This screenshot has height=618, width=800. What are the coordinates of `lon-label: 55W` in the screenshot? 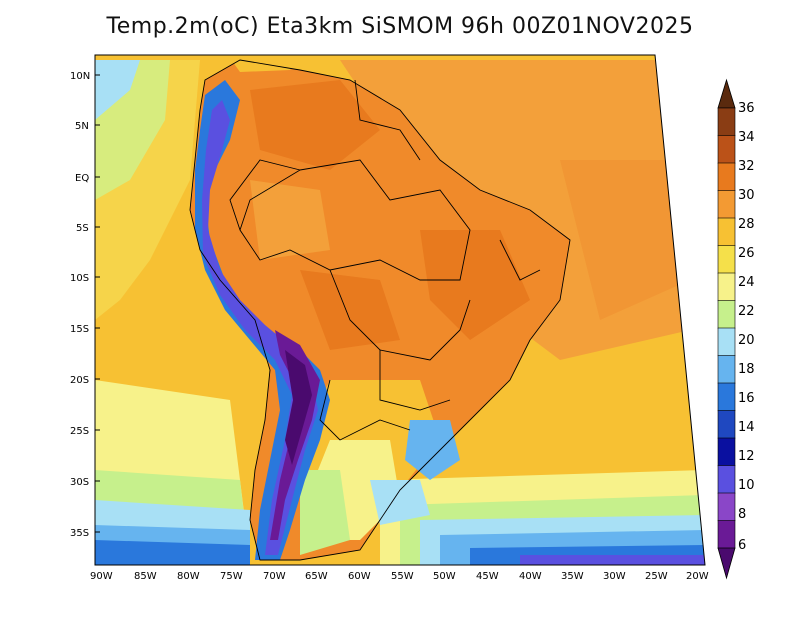 It's located at (402, 576).